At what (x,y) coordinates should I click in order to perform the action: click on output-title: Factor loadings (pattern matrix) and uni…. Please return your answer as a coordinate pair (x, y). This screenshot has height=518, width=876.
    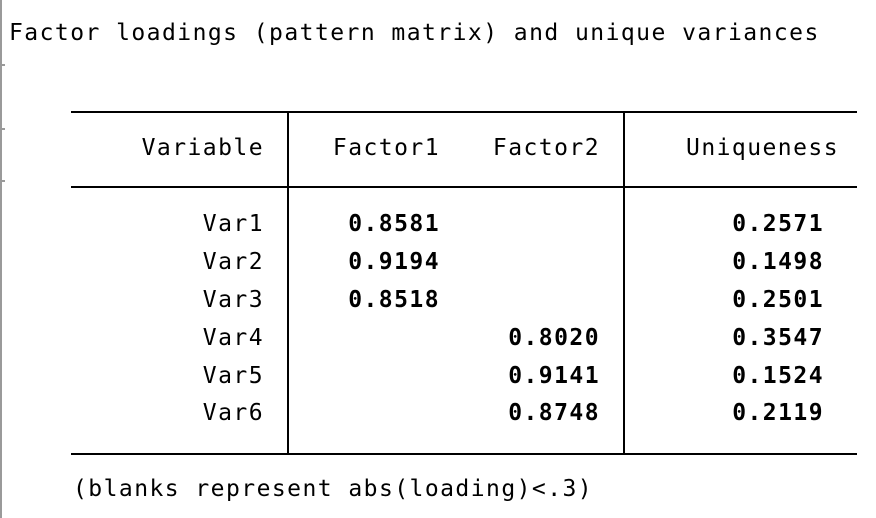
    Looking at the image, I should click on (414, 33).